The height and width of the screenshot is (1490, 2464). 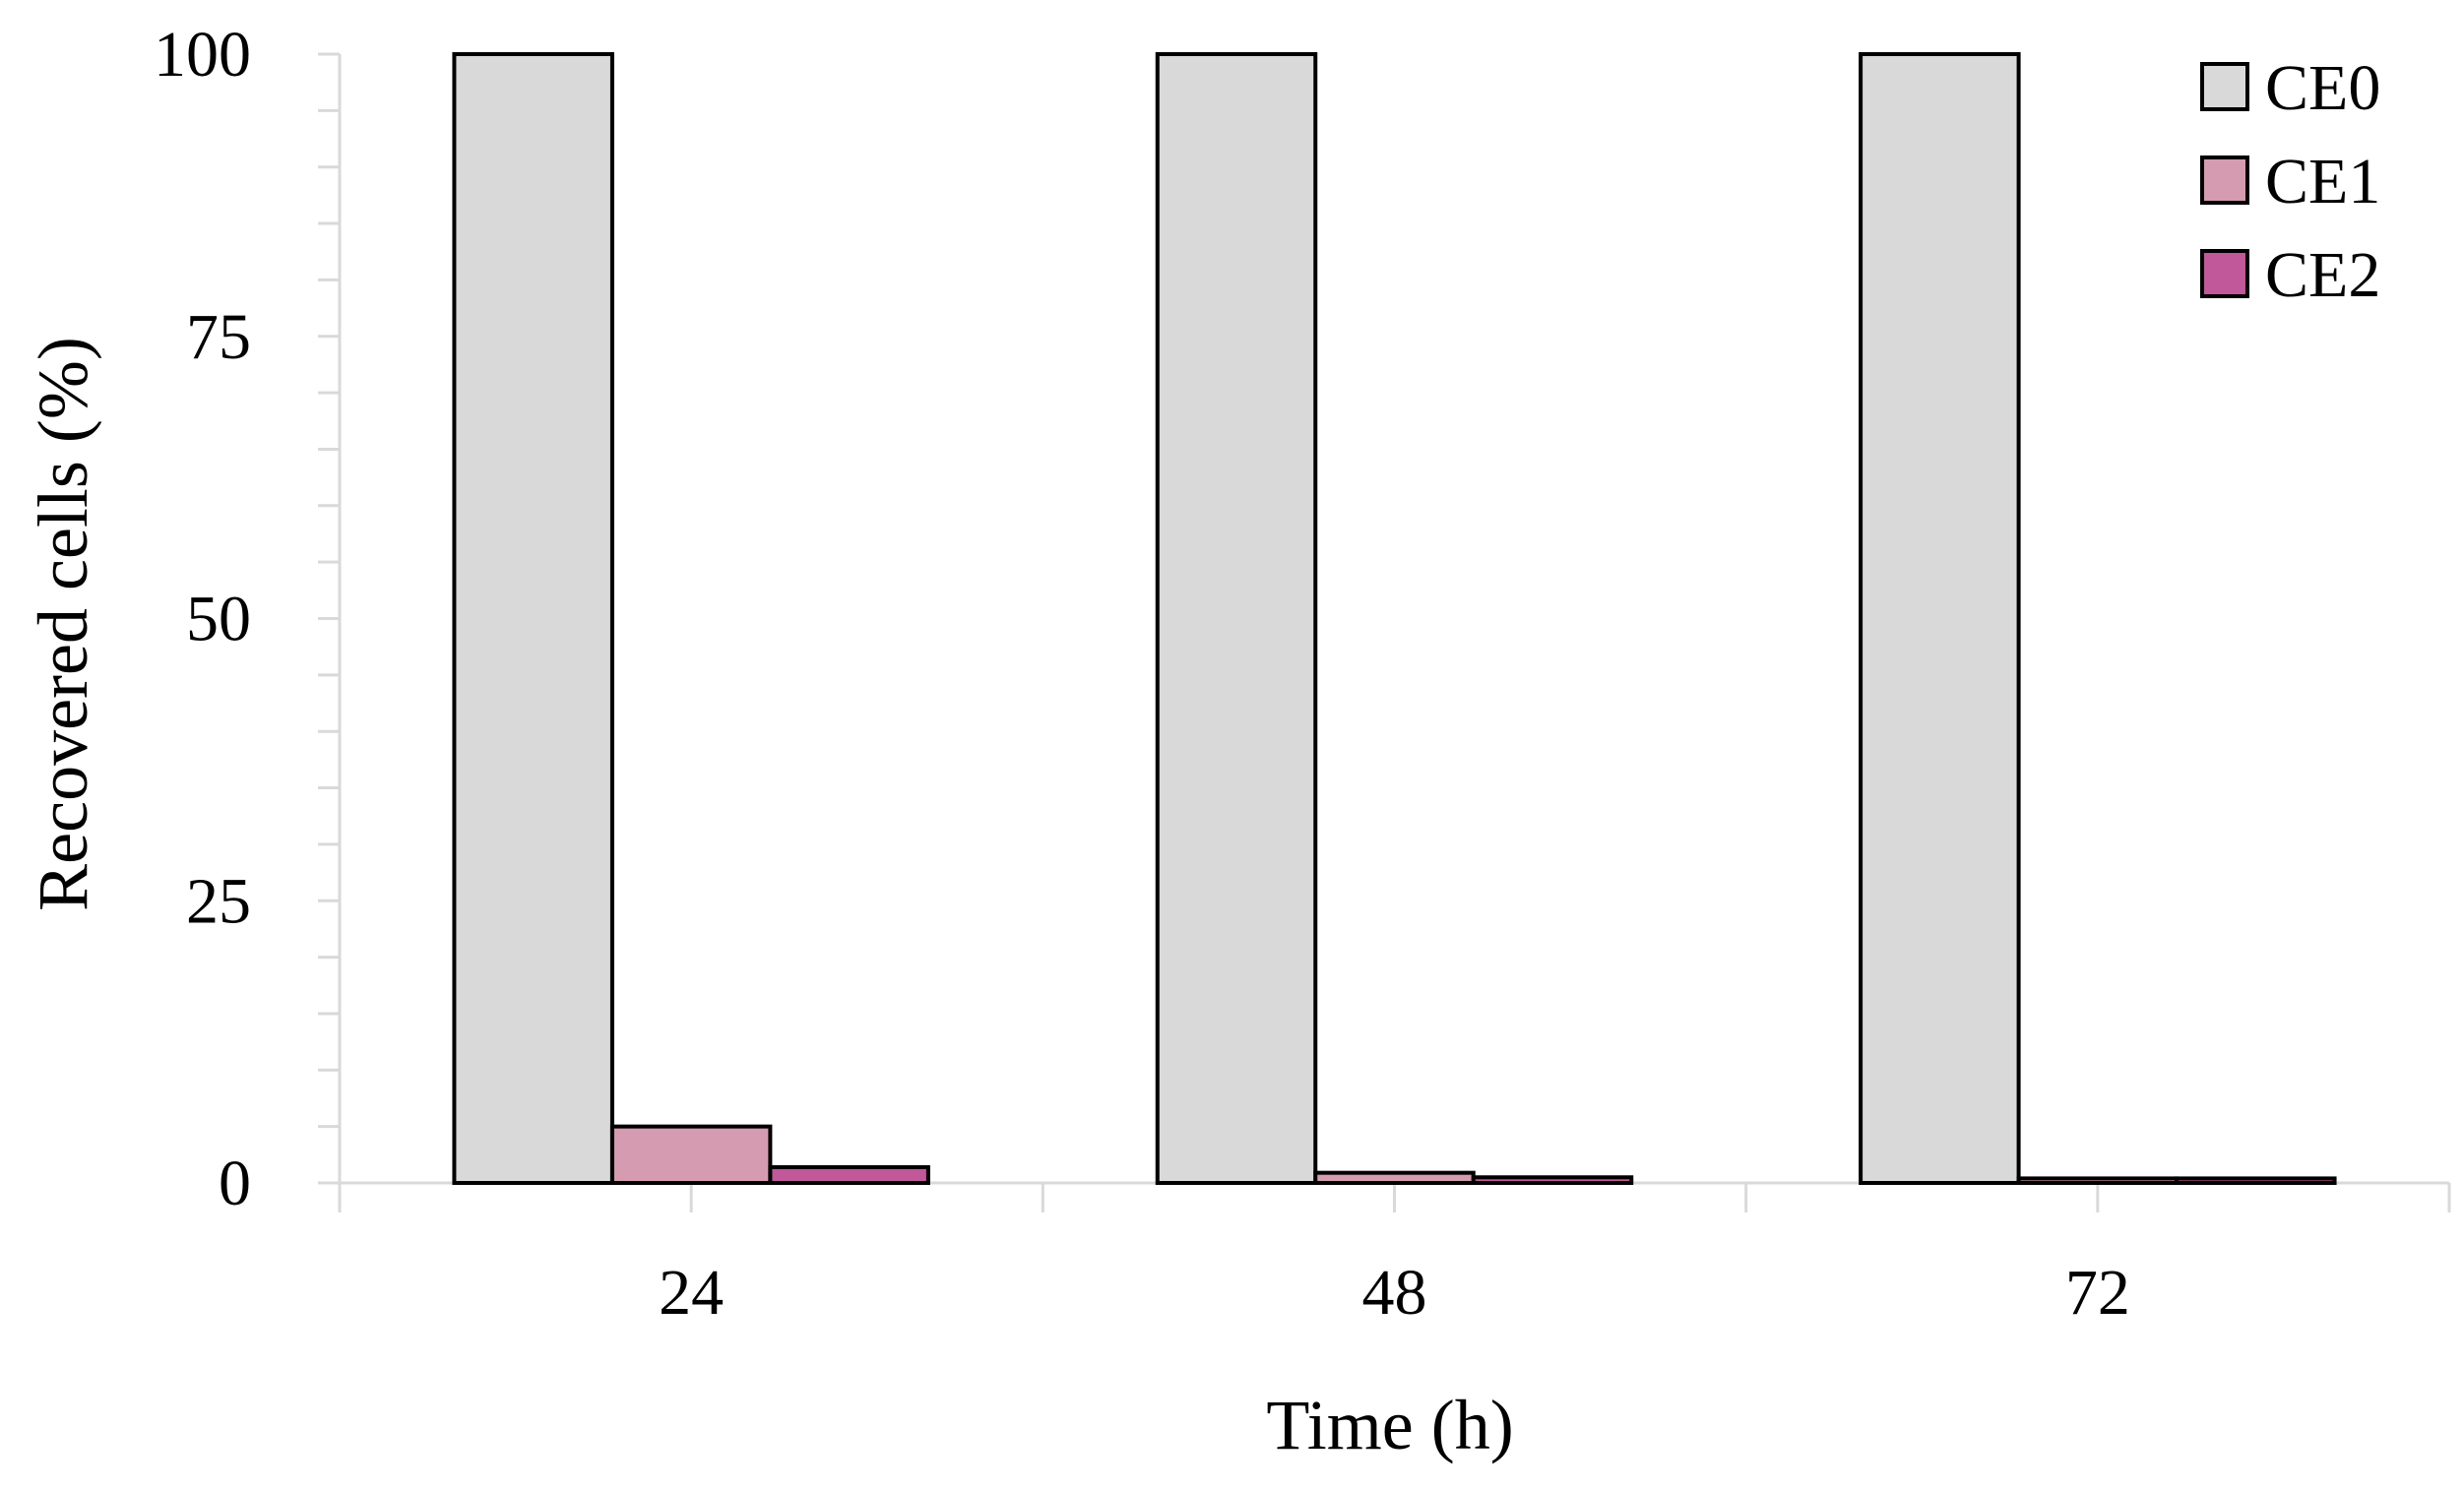 I want to click on y-tick-label: 25, so click(x=218, y=901).